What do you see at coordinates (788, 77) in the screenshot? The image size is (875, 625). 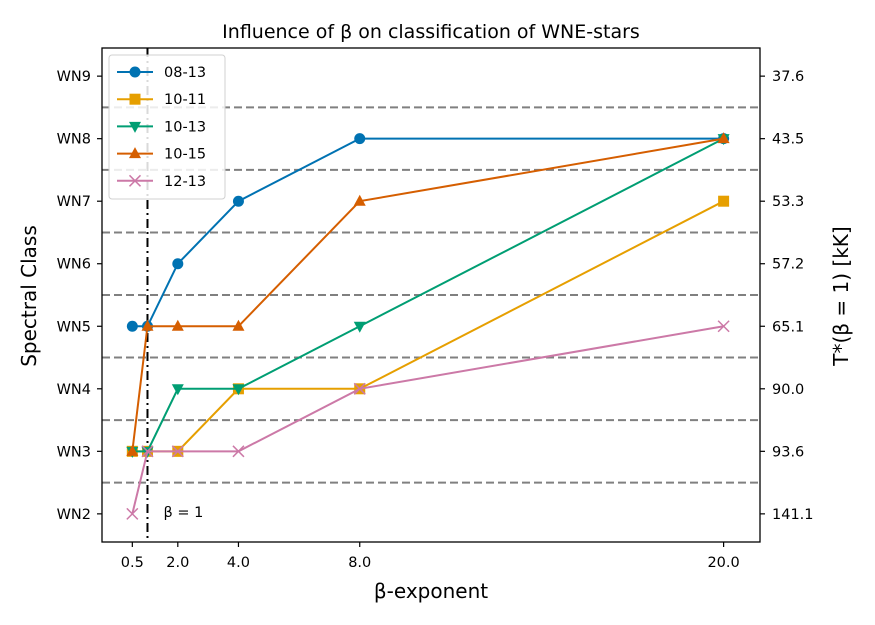 I see `y2-tick-label: 37.6` at bounding box center [788, 77].